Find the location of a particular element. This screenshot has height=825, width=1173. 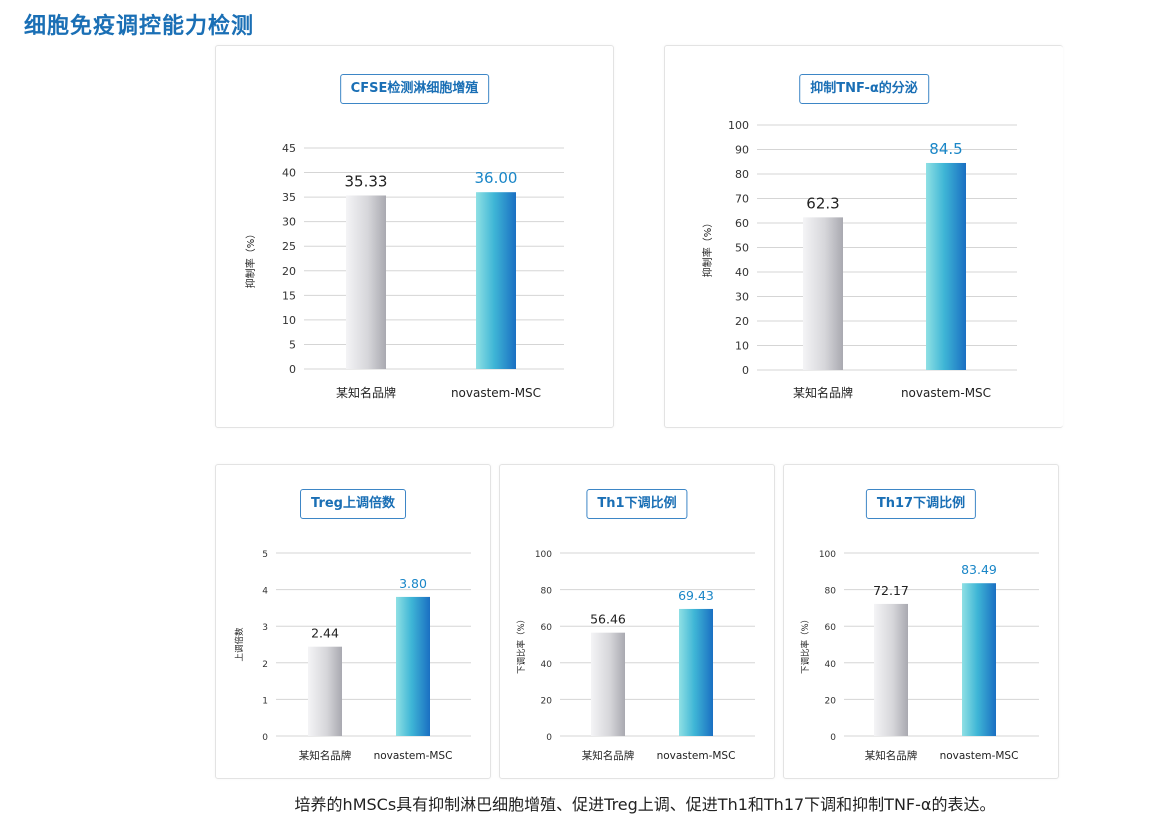

bar-value-label: 72.17 is located at coordinates (891, 590).